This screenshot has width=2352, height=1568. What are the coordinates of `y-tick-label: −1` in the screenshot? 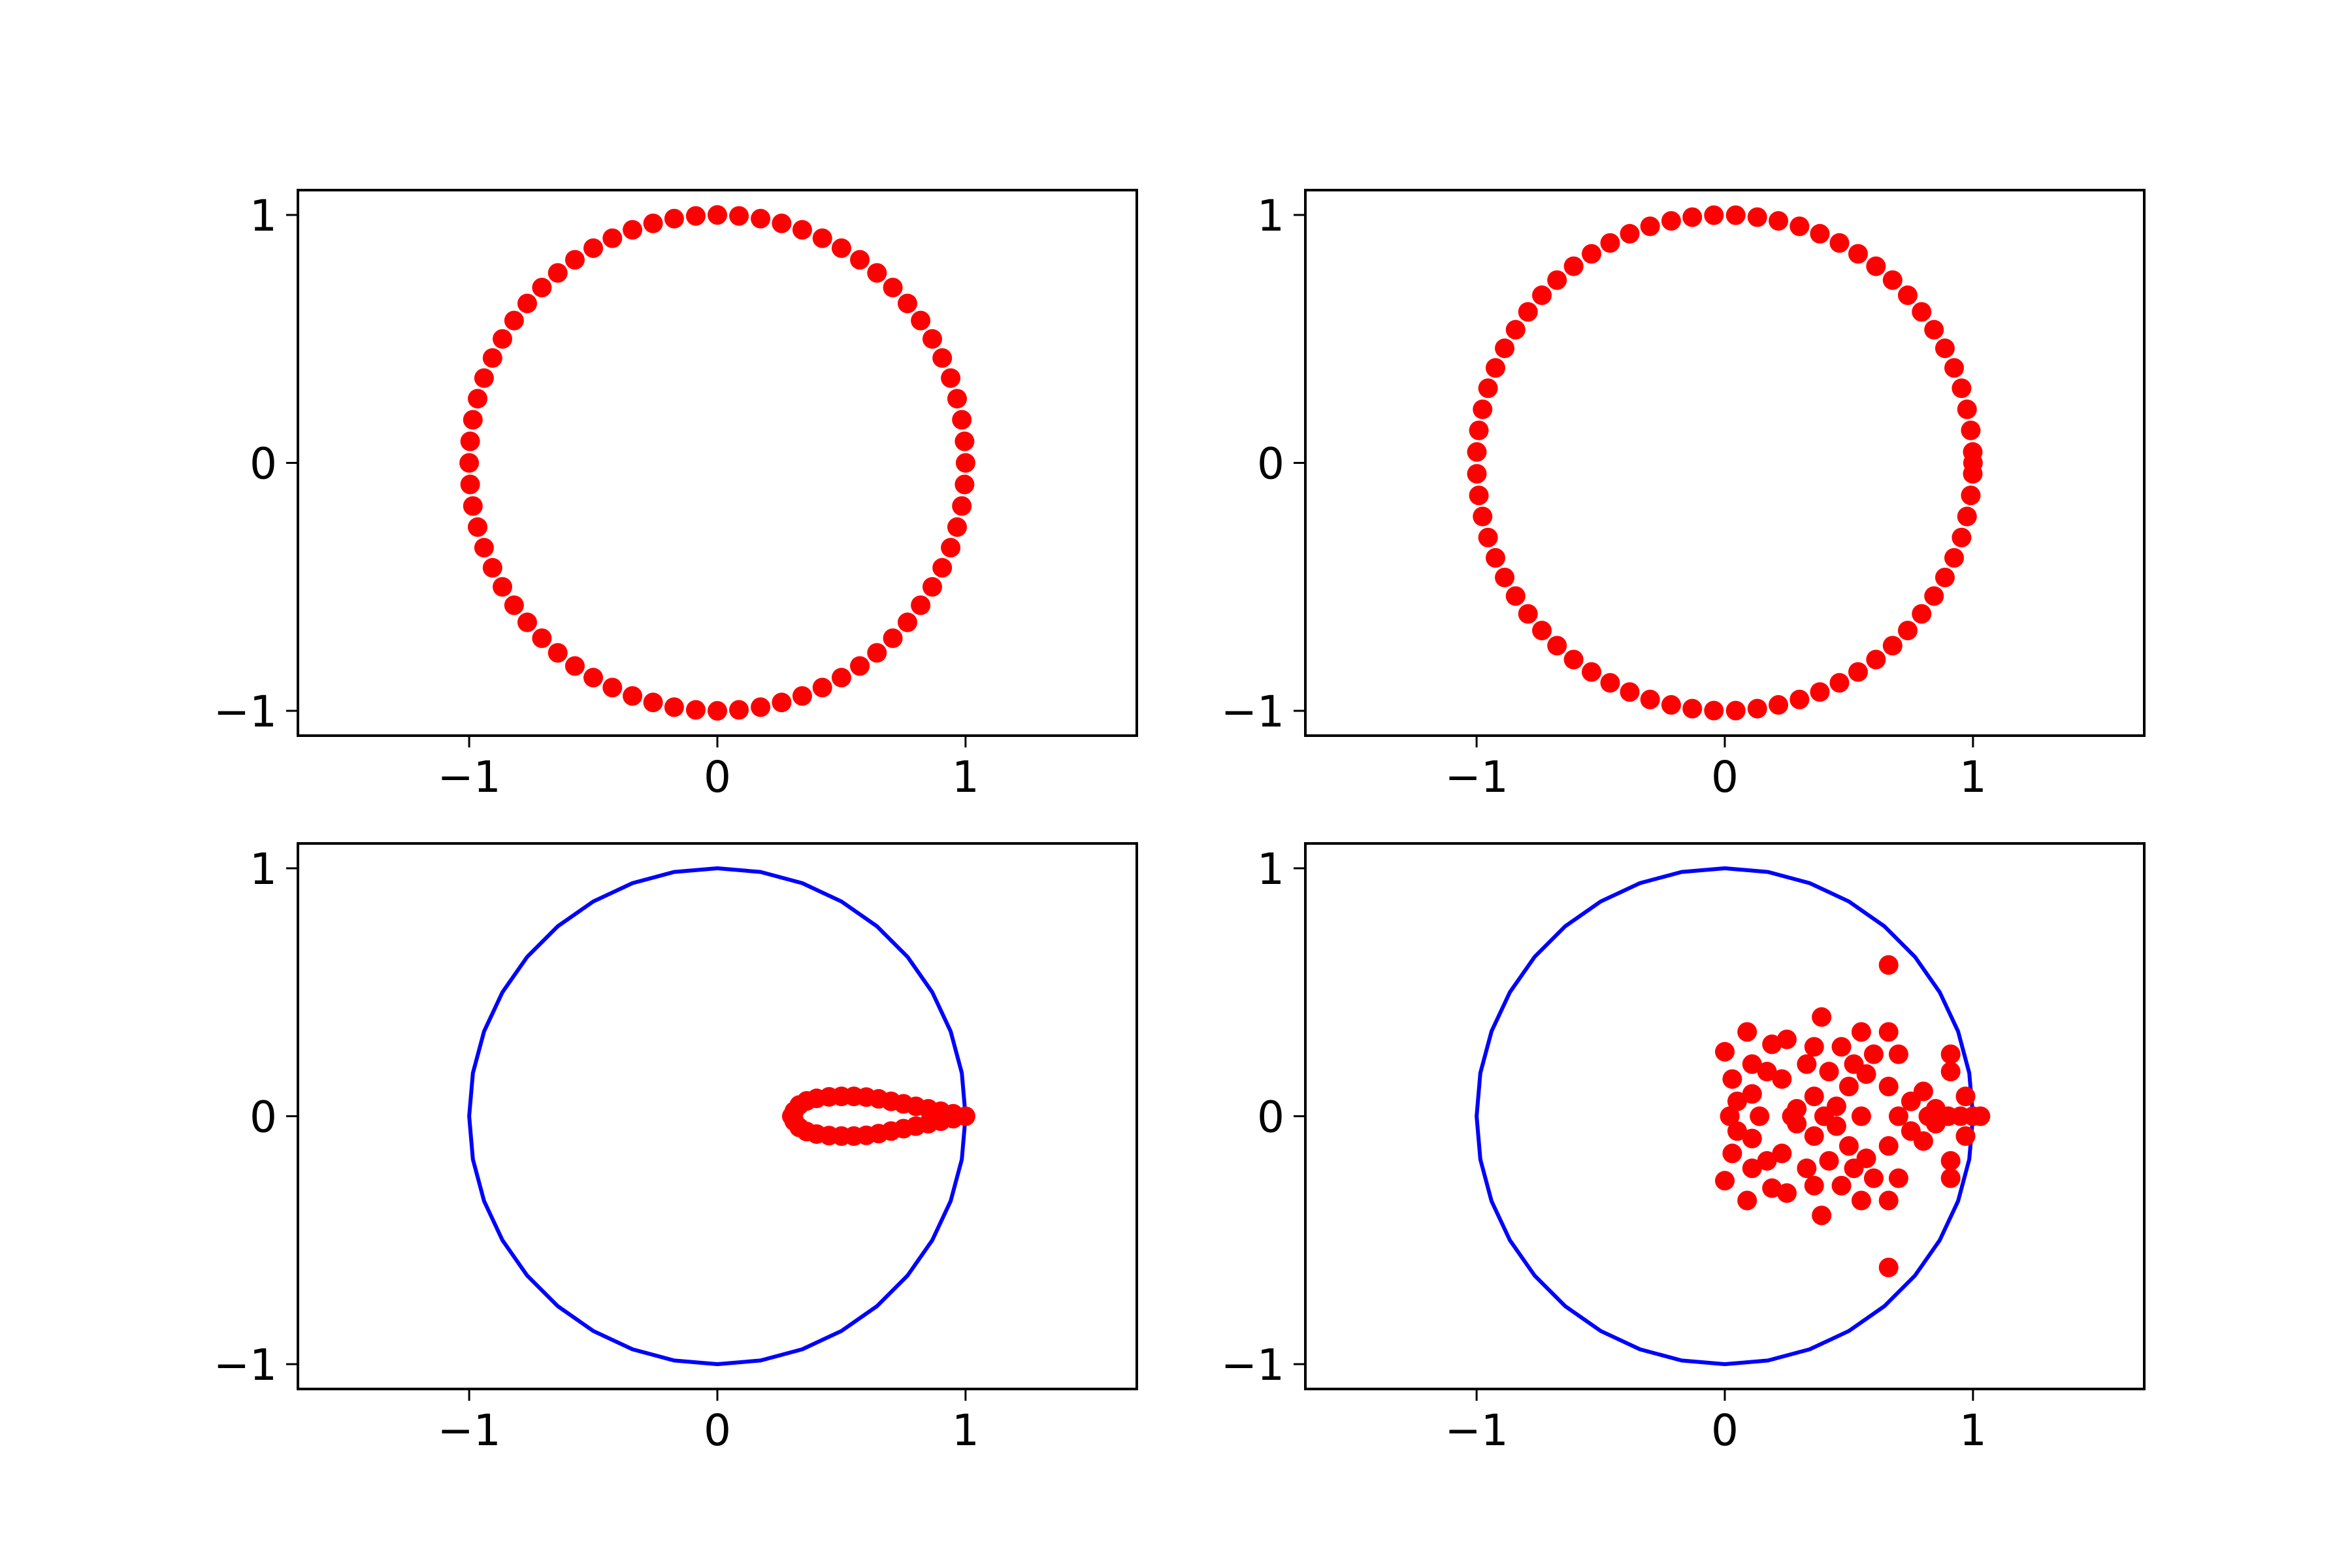 It's located at (1252, 1365).